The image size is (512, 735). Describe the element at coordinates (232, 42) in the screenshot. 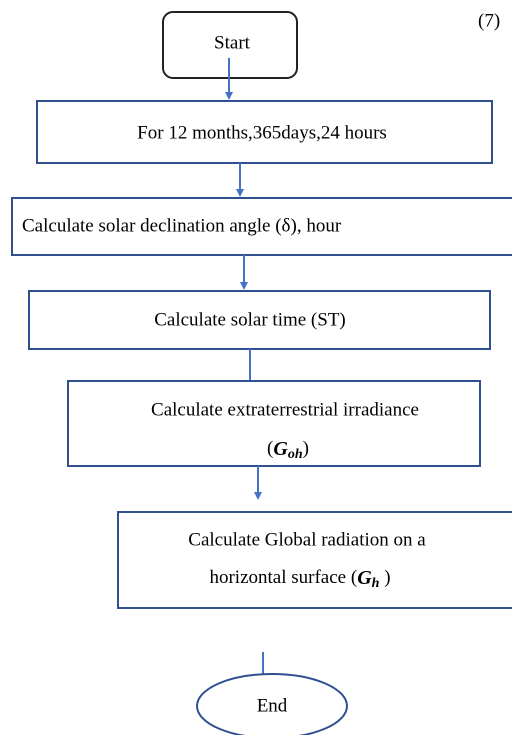

I see `node-label: Start` at that location.